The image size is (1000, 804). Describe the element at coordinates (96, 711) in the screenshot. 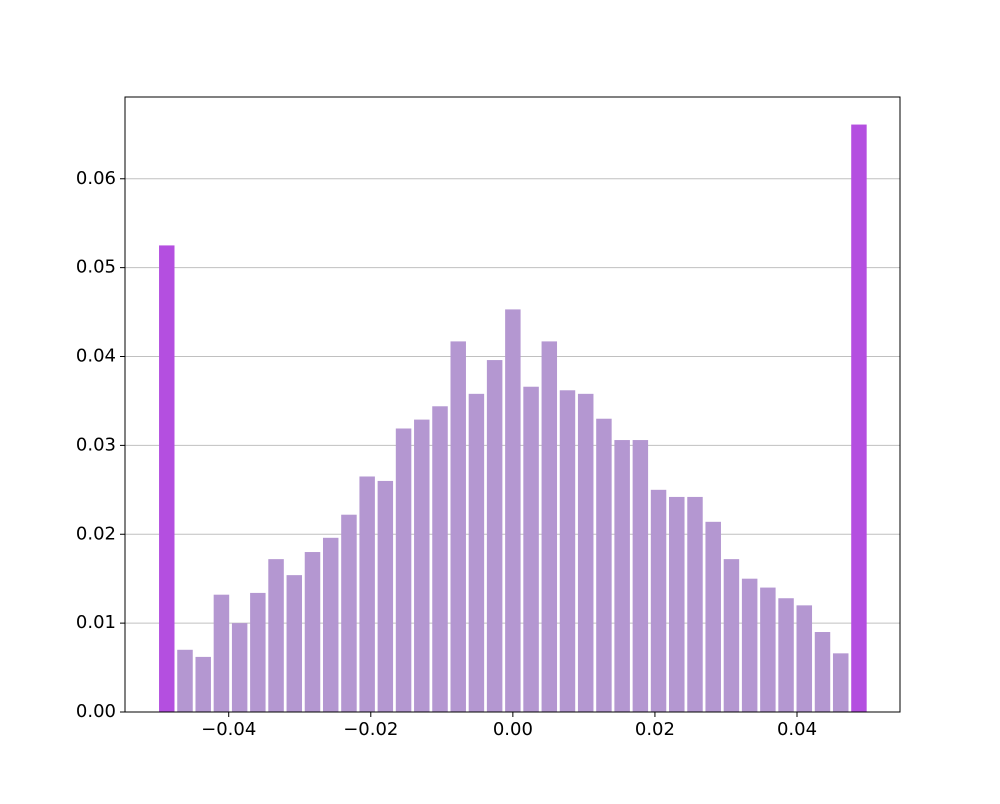

I see `y-tick-label: 0.00` at that location.